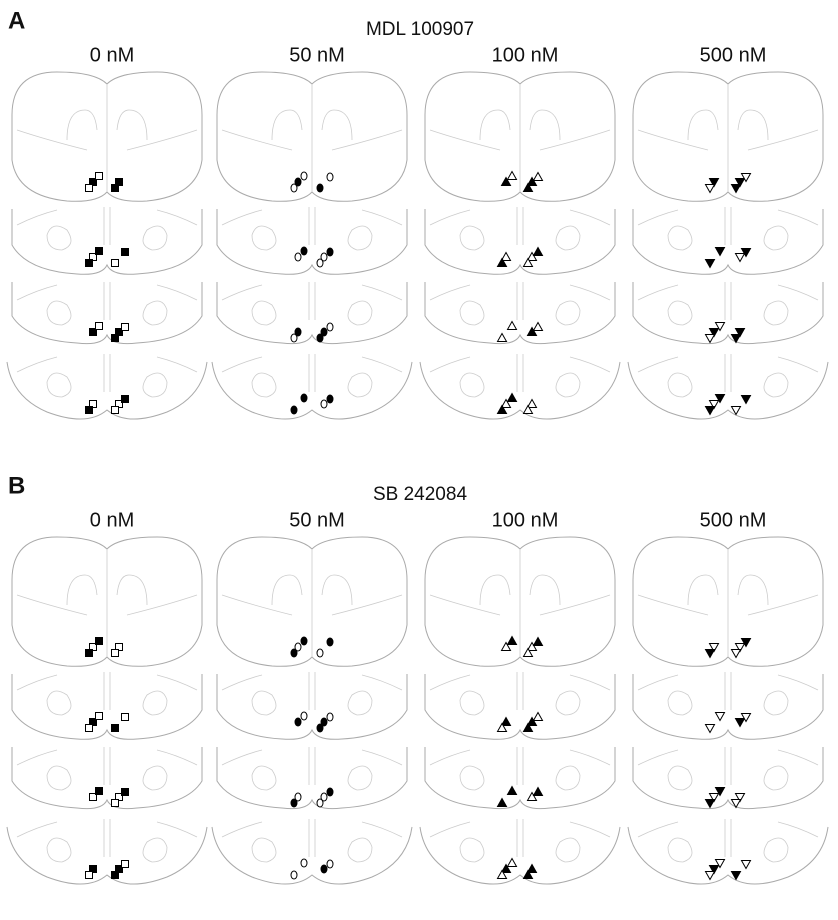 This screenshot has height=920, width=838. Describe the element at coordinates (16, 20) in the screenshot. I see `panel-label: A` at that location.